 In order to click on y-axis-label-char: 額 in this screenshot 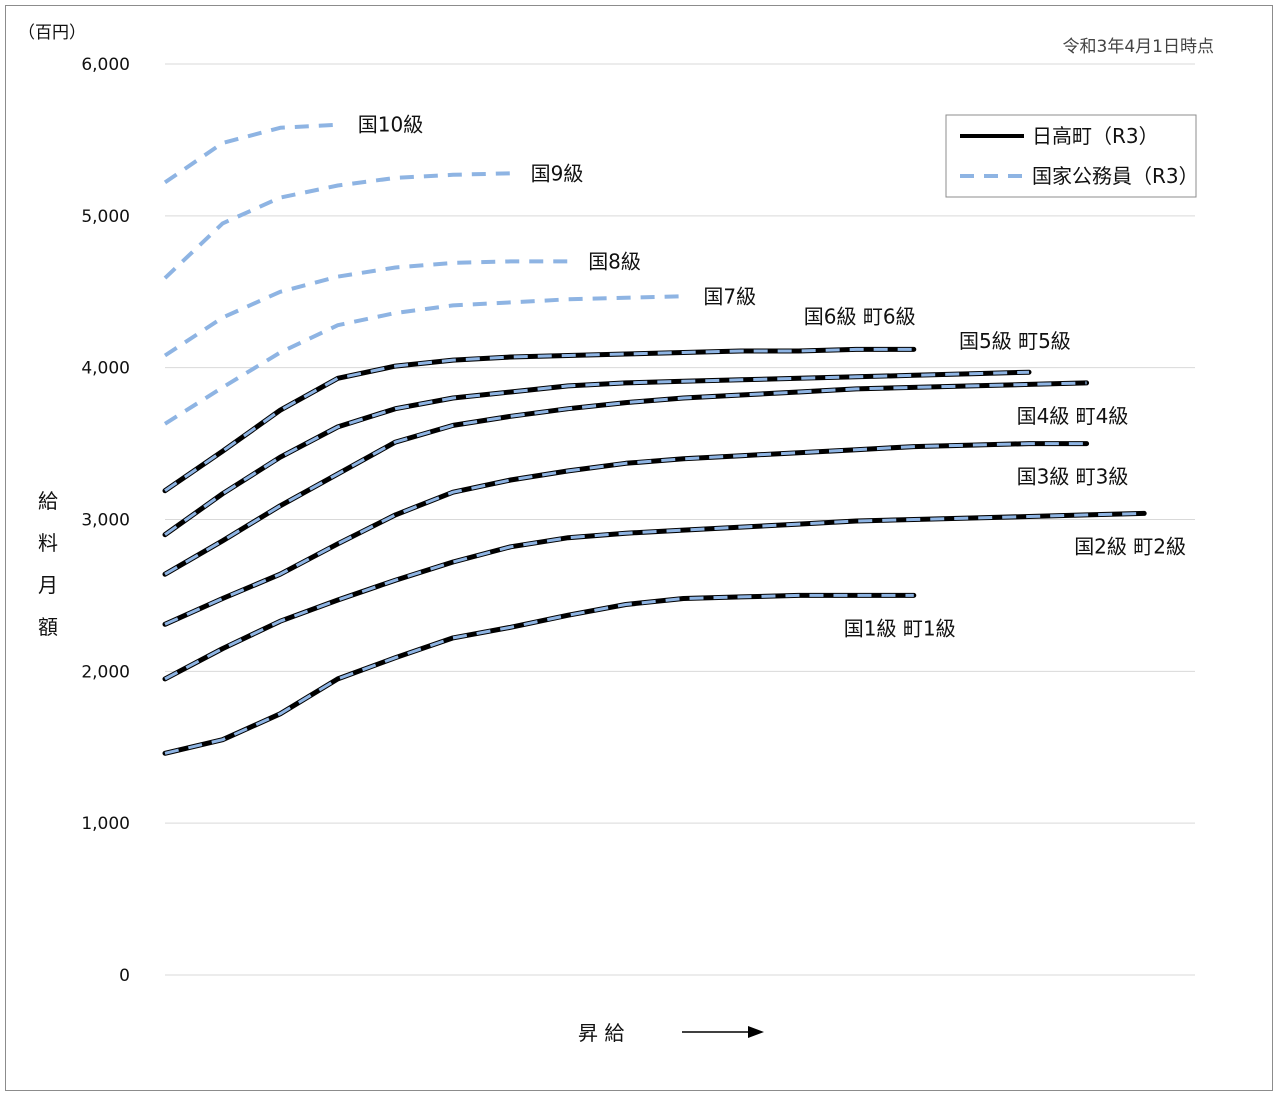, I will do `click(48, 627)`.